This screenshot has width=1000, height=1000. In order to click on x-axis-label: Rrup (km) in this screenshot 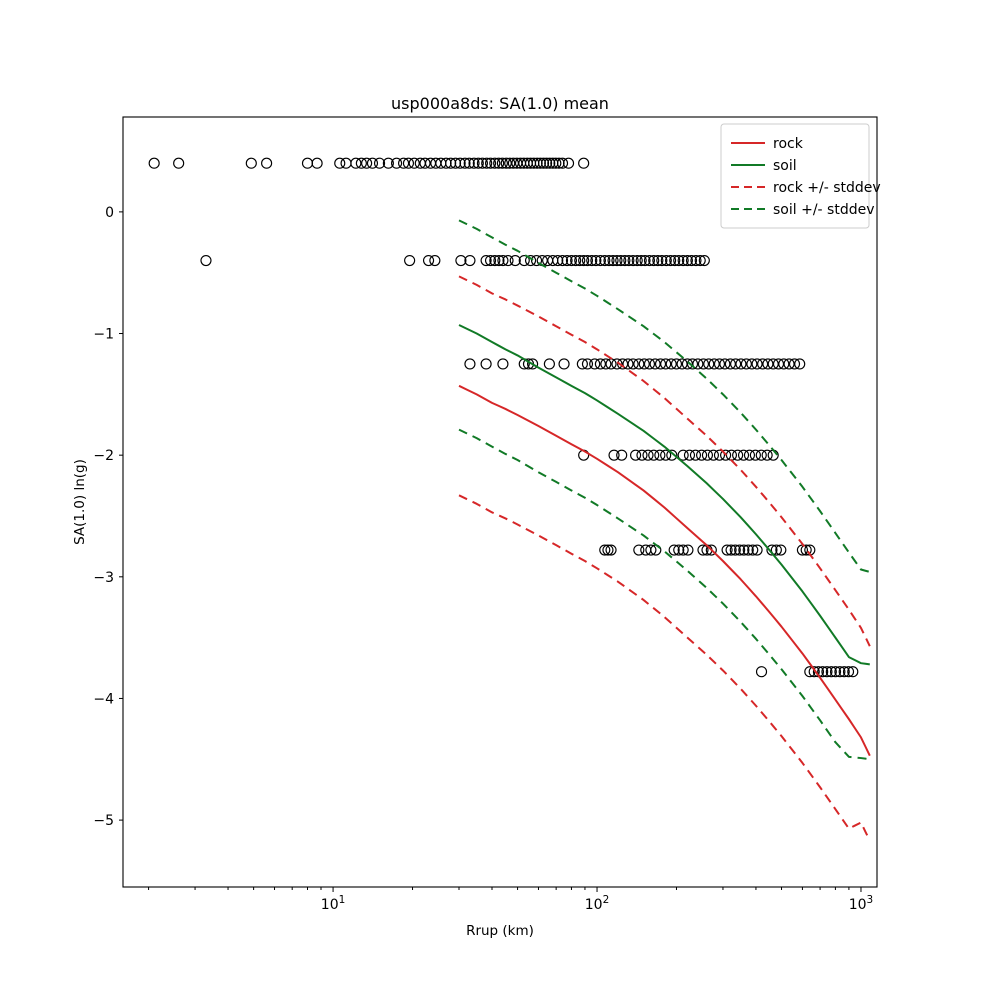, I will do `click(500, 931)`.